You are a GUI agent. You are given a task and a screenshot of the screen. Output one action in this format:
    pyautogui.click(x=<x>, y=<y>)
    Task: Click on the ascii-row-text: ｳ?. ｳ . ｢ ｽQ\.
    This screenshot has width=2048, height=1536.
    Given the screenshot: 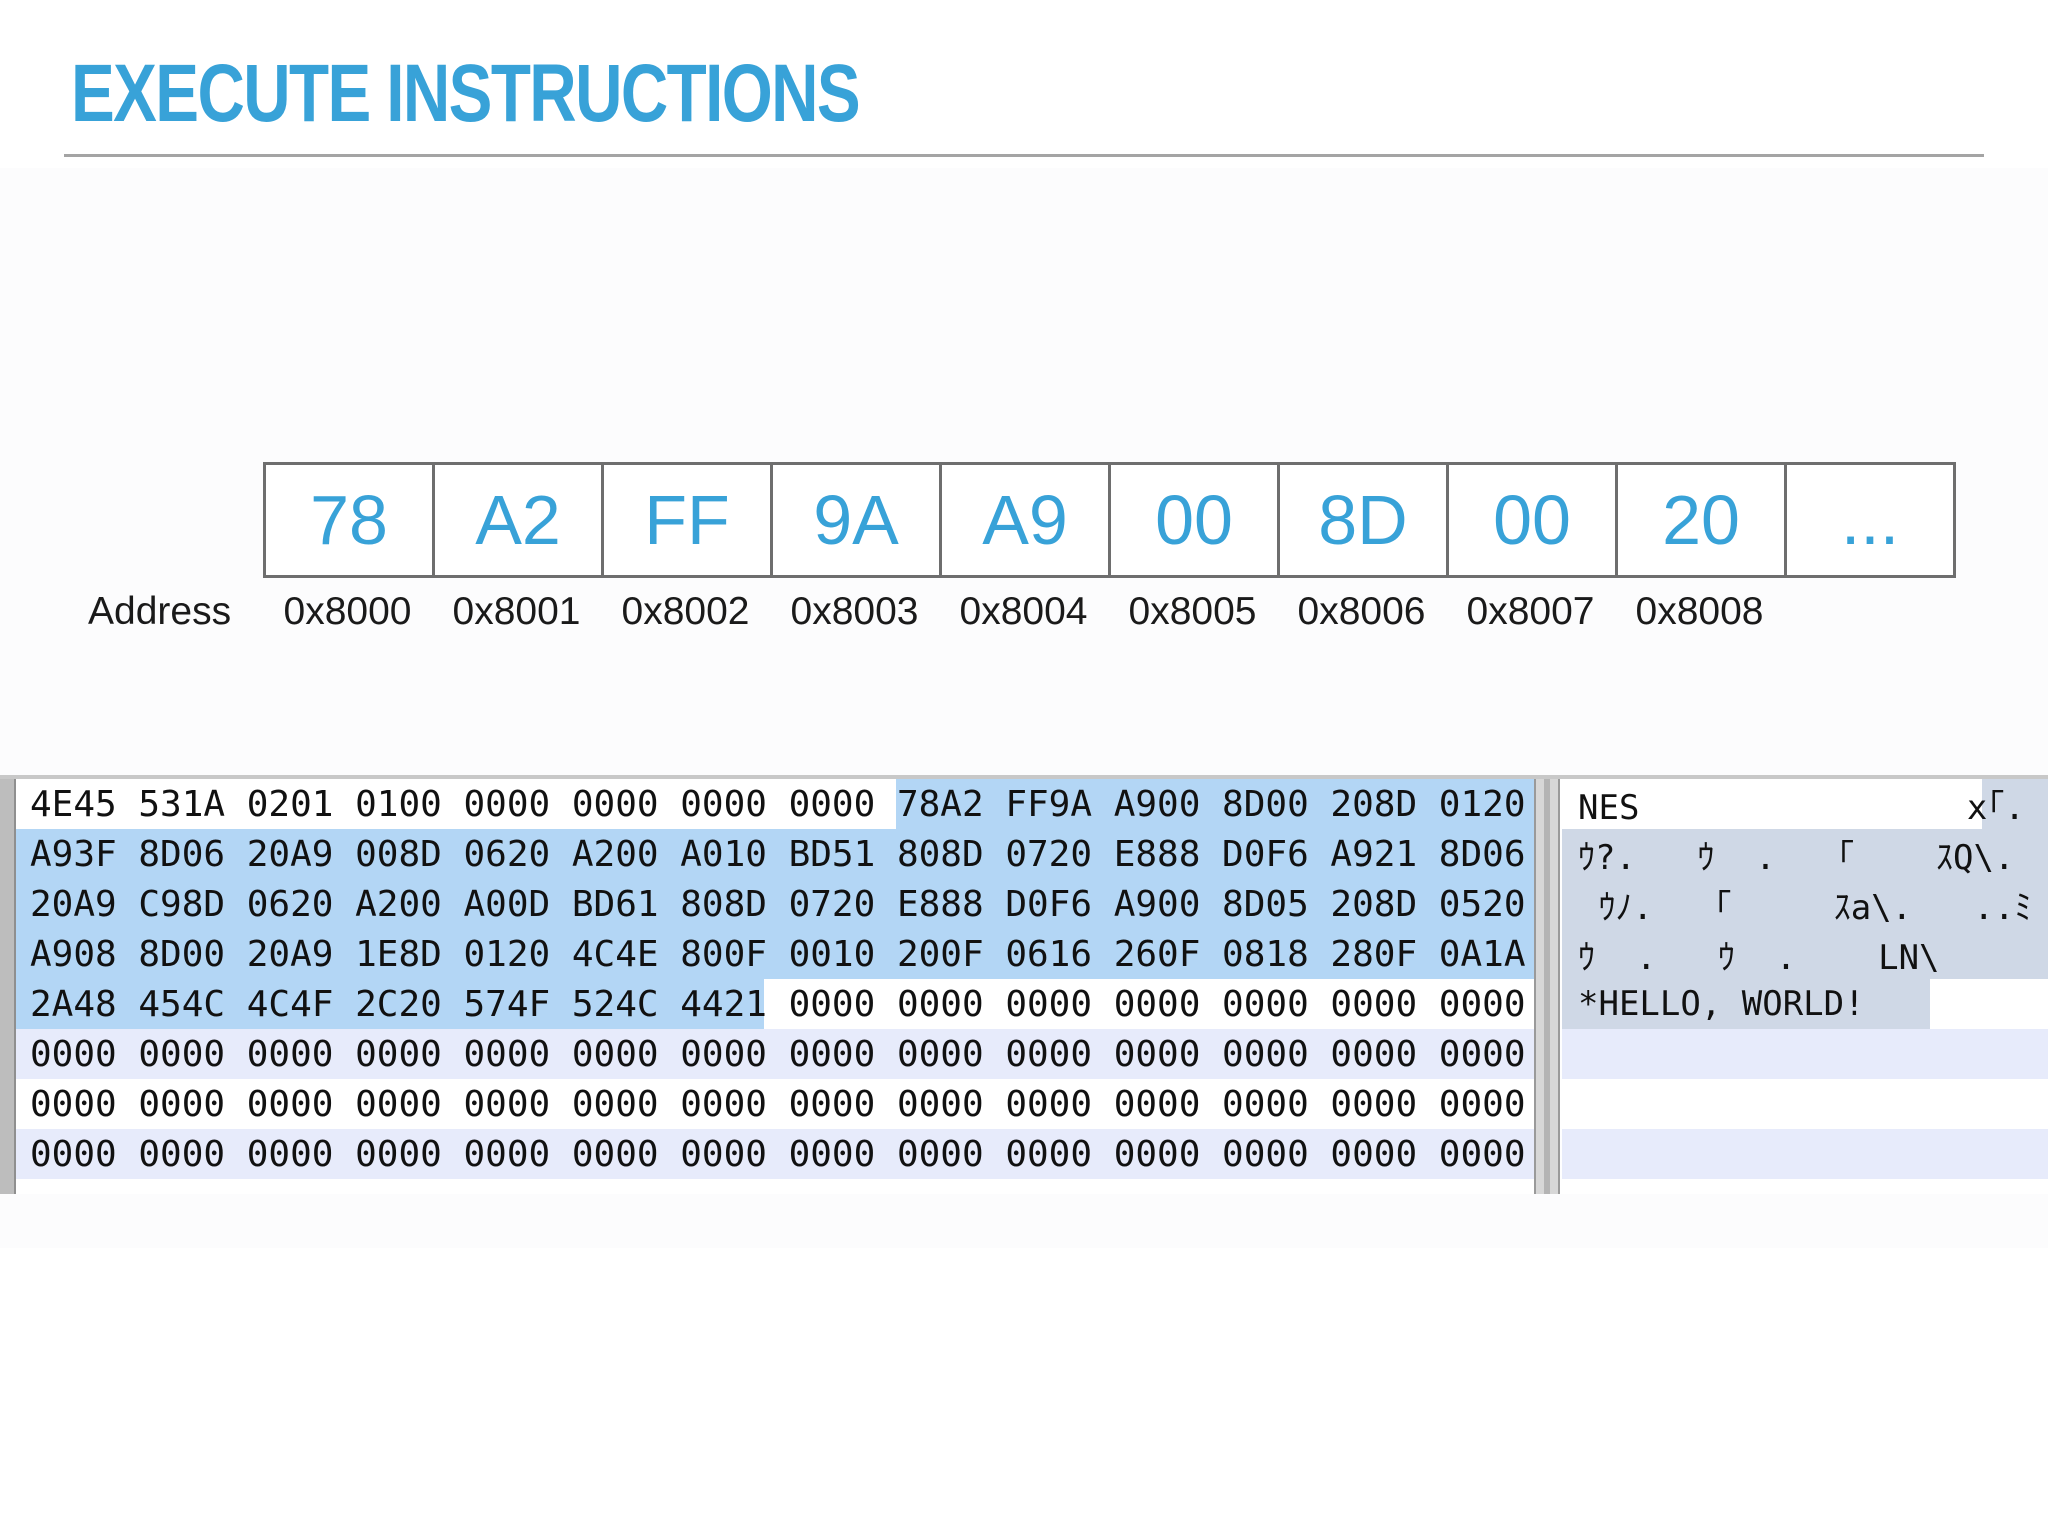 What is the action you would take?
    pyautogui.click(x=1796, y=857)
    